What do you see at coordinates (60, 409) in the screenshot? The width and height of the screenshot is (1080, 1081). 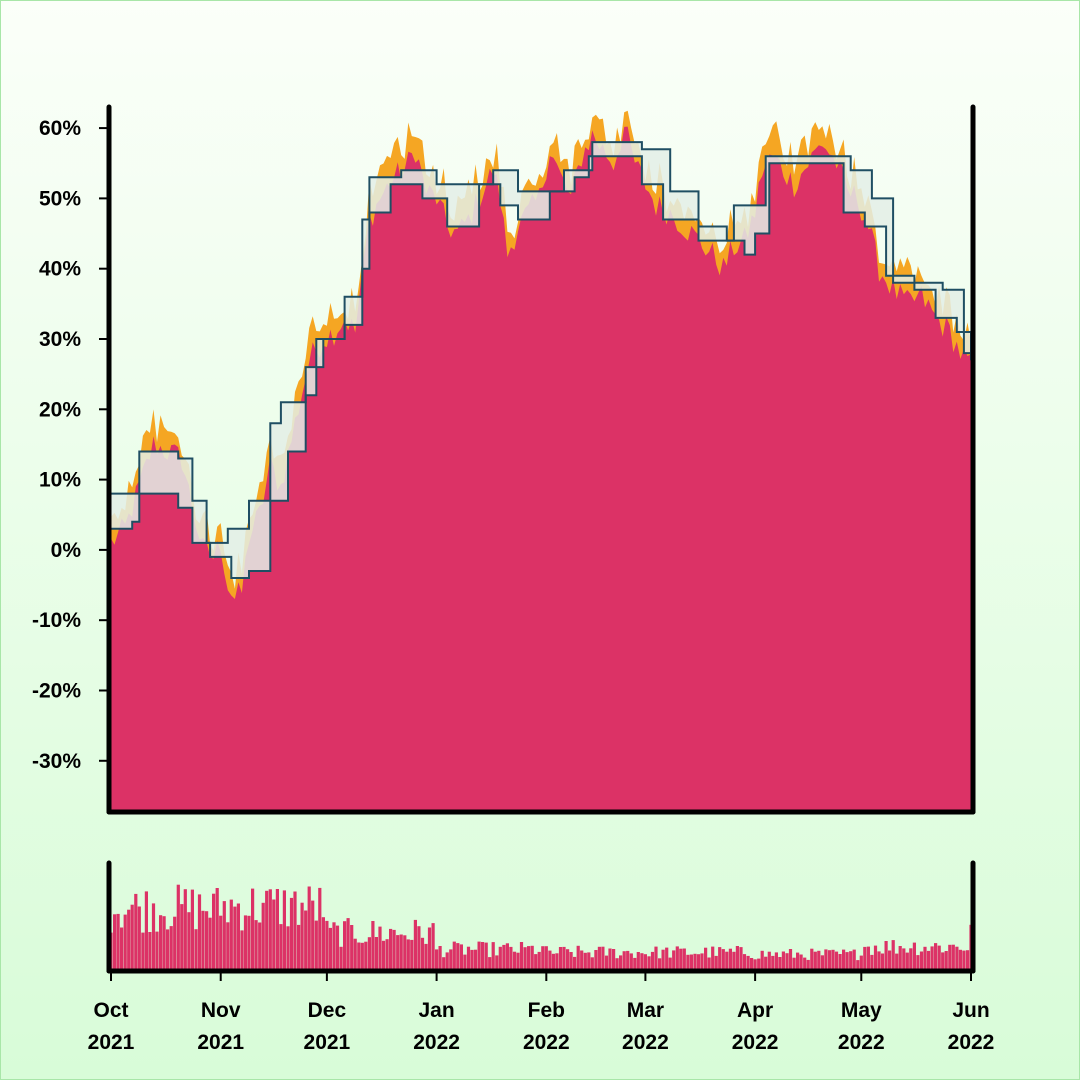 I see `y-tick-label: 20%` at bounding box center [60, 409].